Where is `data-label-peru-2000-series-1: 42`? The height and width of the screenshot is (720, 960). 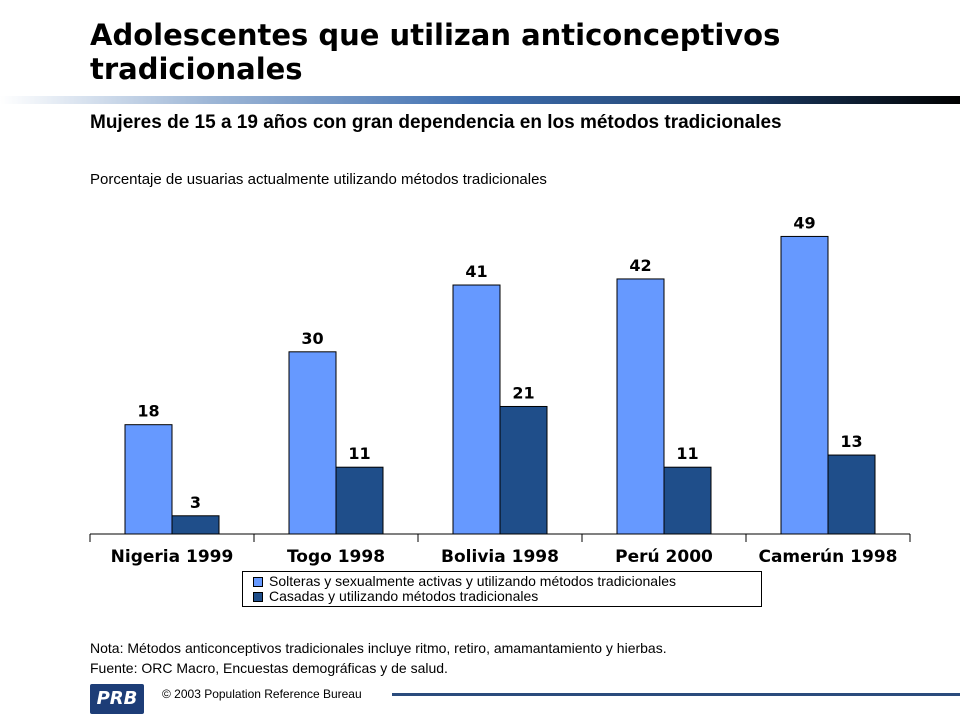
data-label-peru-2000-series-1: 42 is located at coordinates (640, 265).